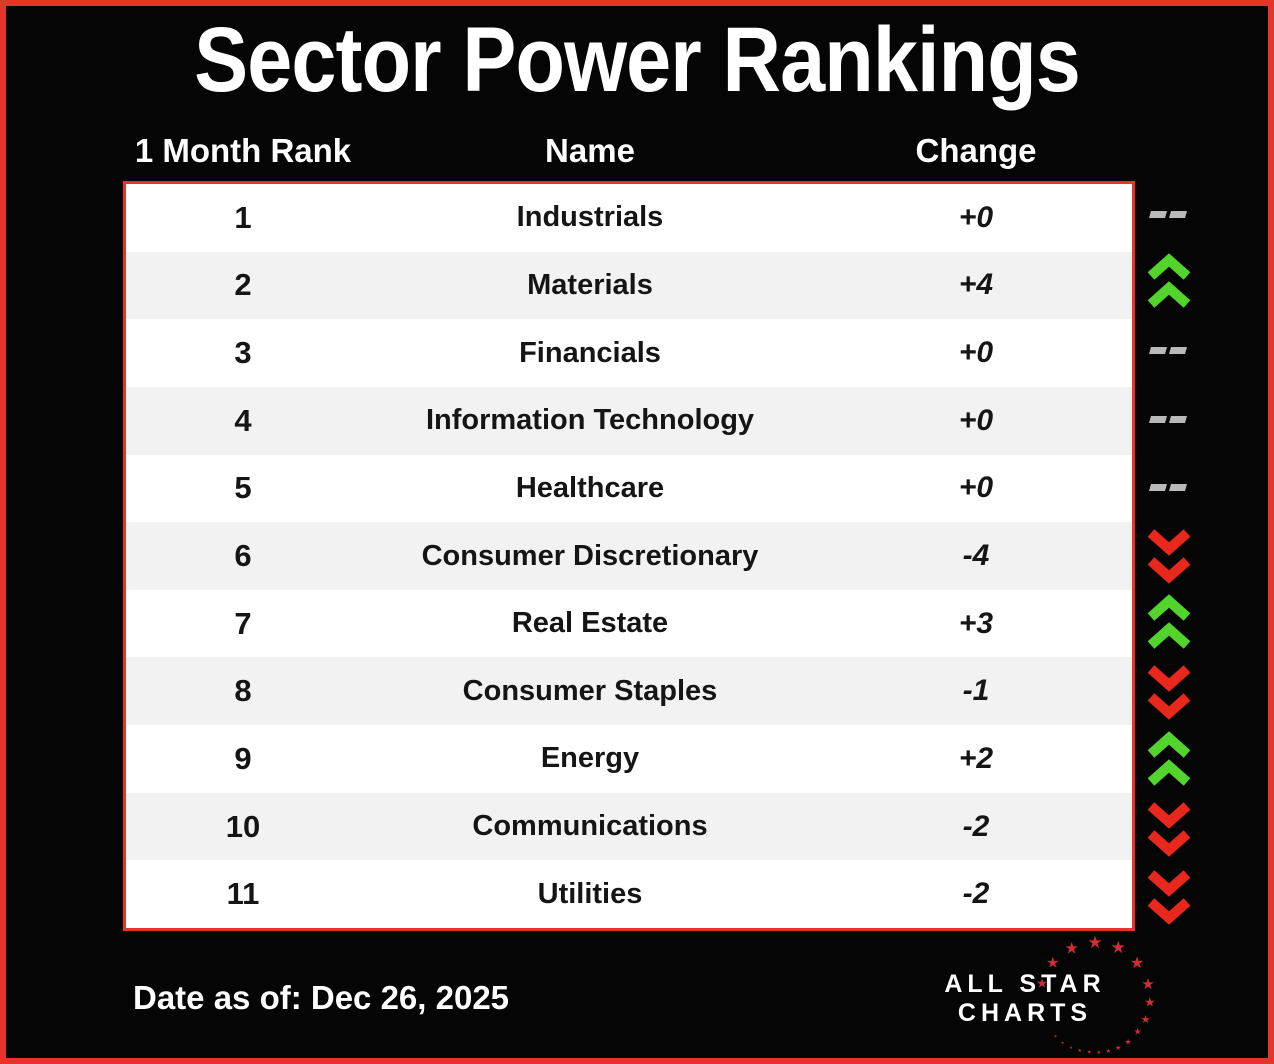 This screenshot has height=1064, width=1274. What do you see at coordinates (243, 758) in the screenshot?
I see `rank-cell: 9` at bounding box center [243, 758].